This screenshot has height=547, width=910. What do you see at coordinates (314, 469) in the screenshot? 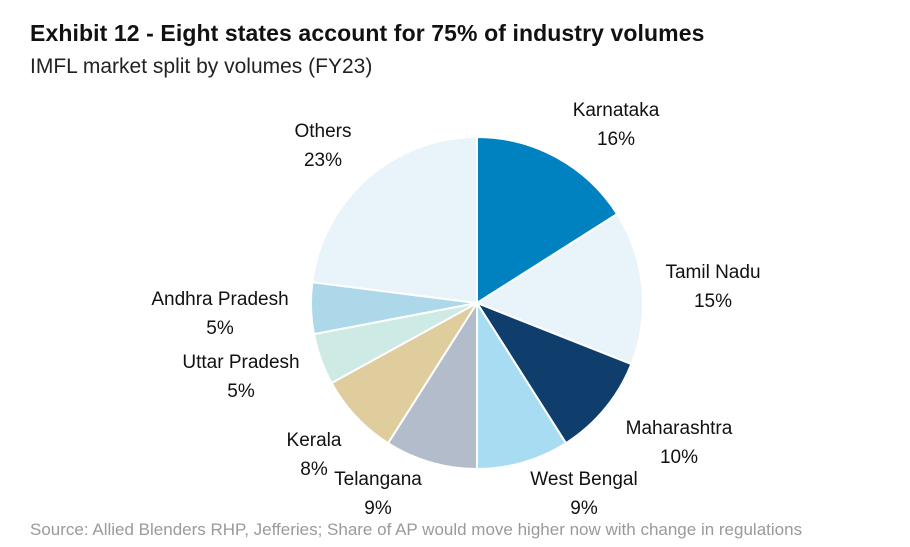
I see `slice-value-kerala: 8%` at bounding box center [314, 469].